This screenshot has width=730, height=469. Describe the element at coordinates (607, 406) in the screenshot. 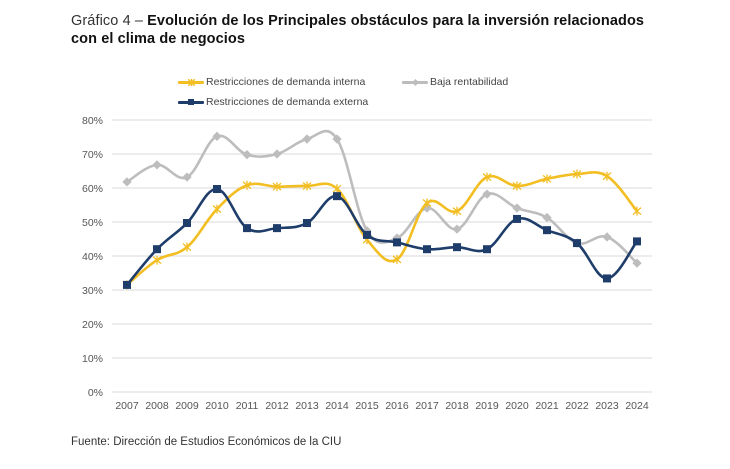

I see `x-tick-label: 2023` at that location.